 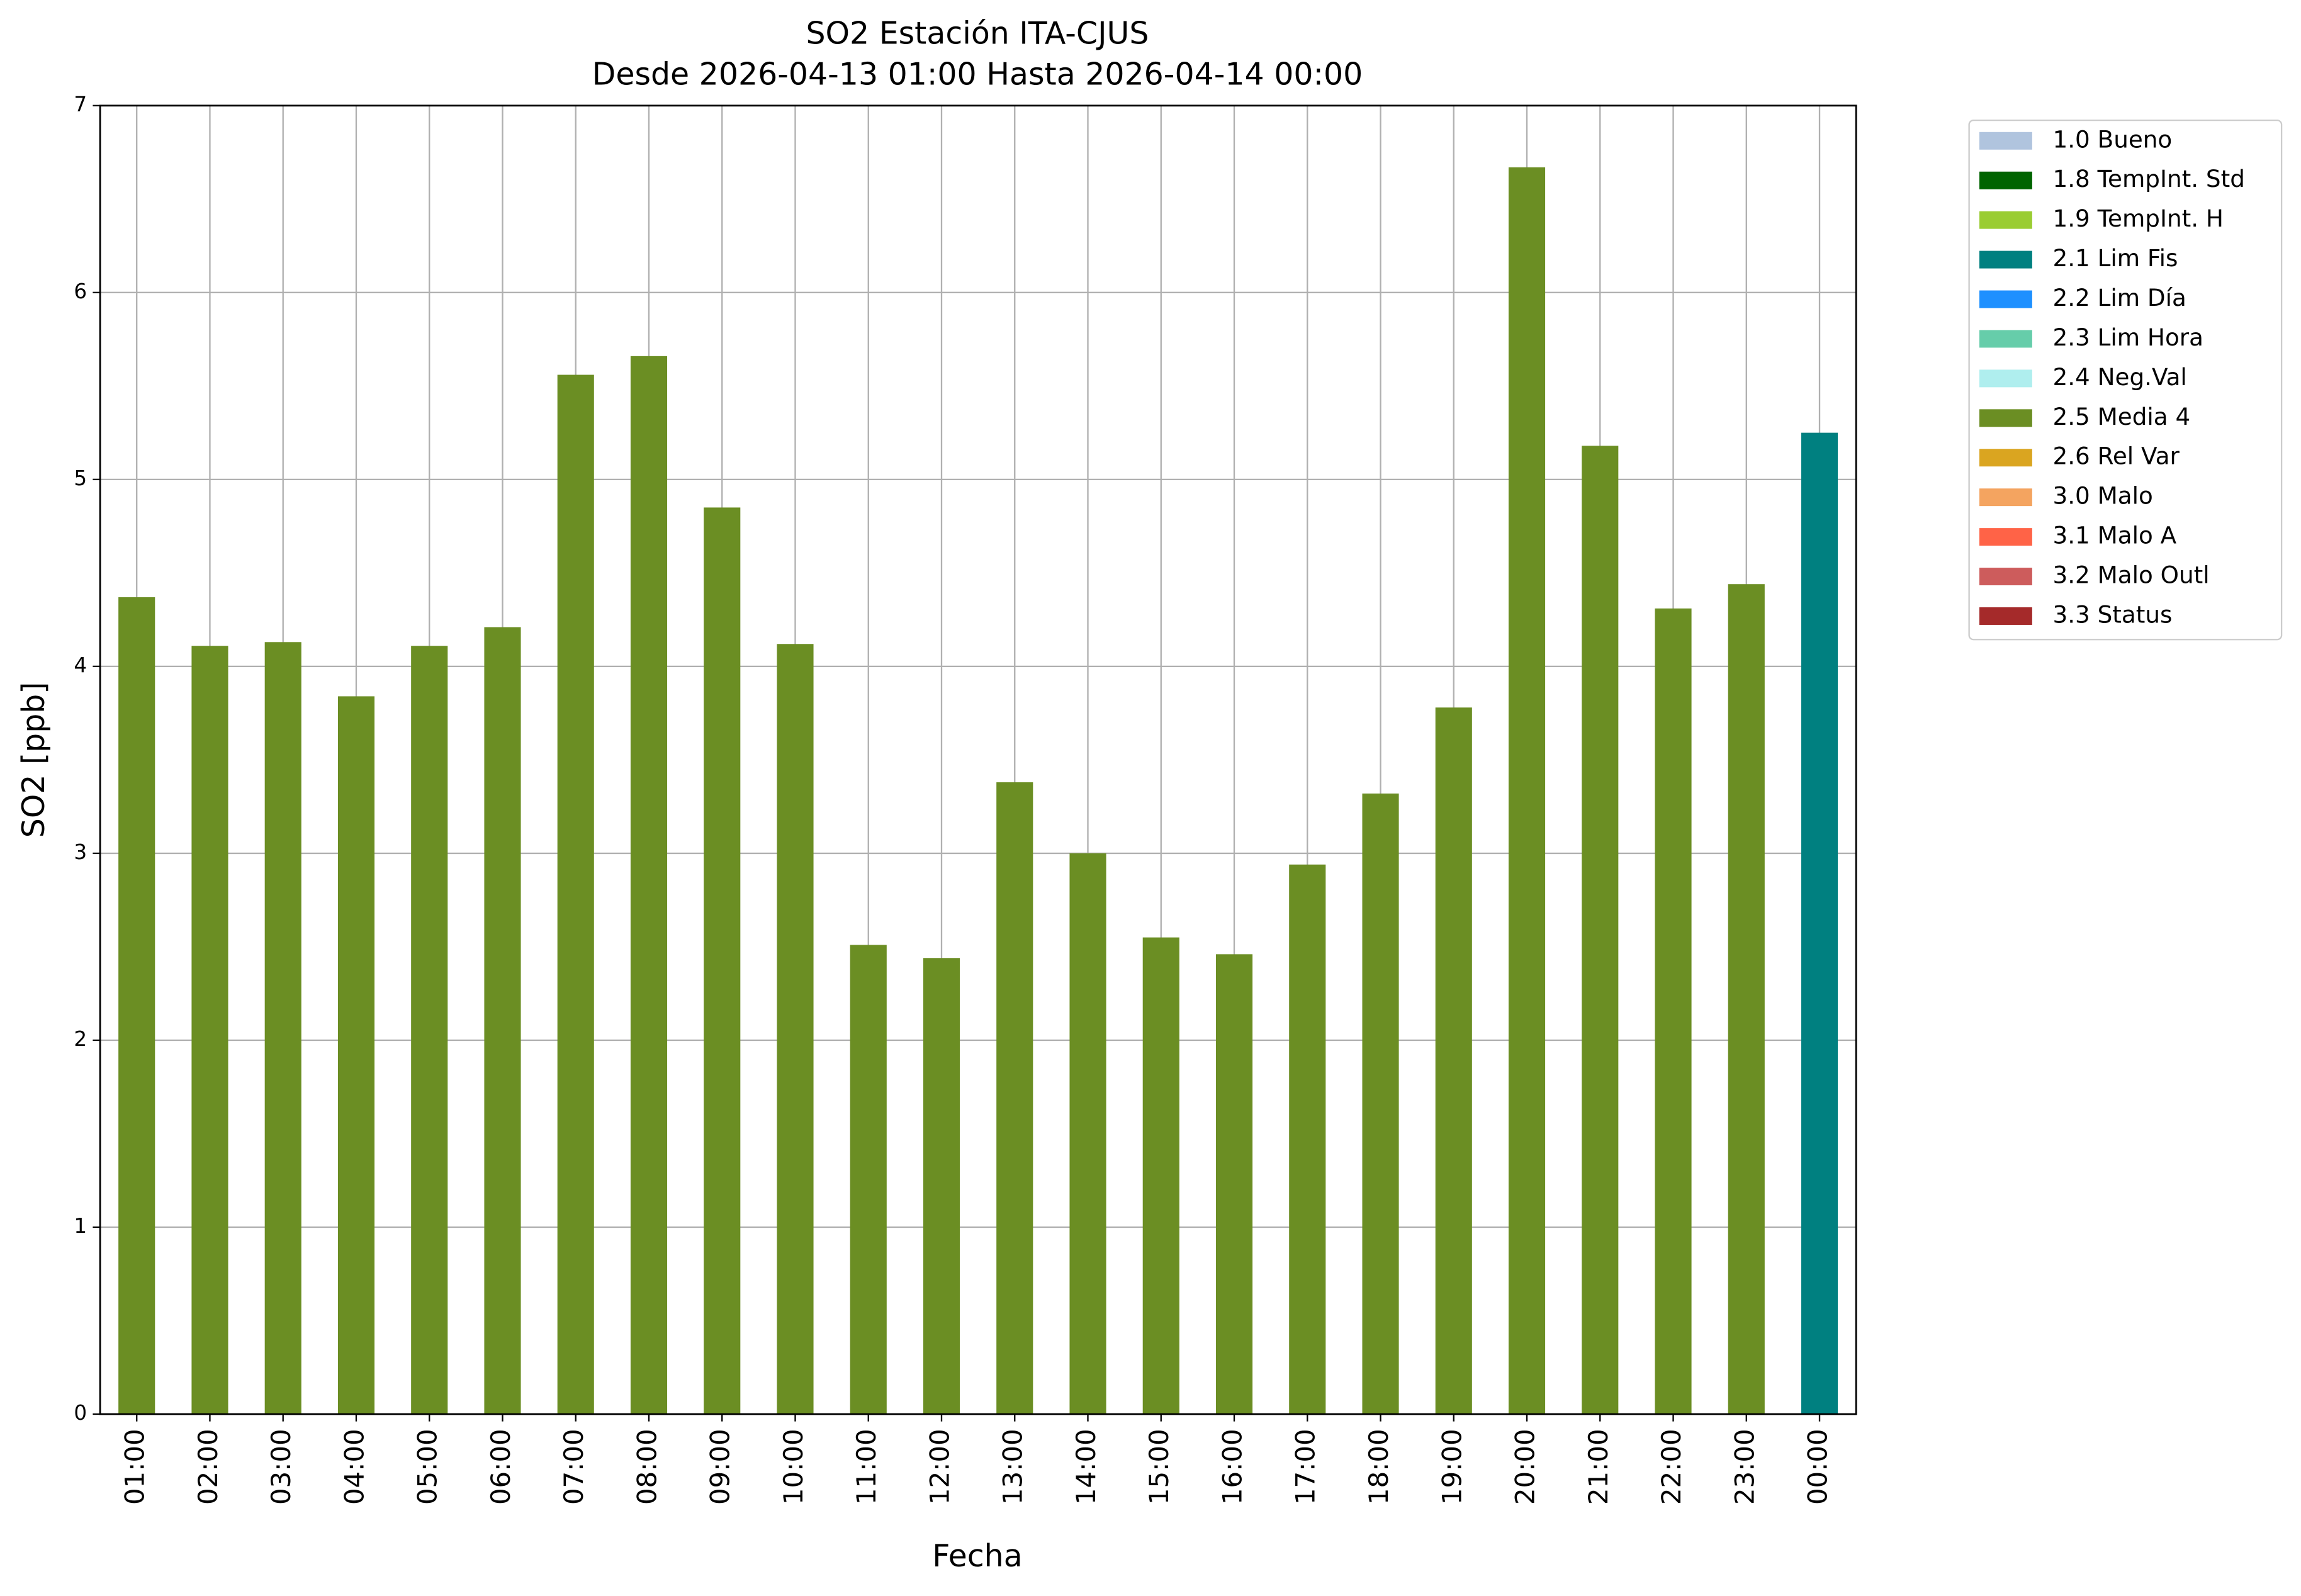 What do you see at coordinates (354, 1467) in the screenshot?
I see `x-tick-label: 04:00` at bounding box center [354, 1467].